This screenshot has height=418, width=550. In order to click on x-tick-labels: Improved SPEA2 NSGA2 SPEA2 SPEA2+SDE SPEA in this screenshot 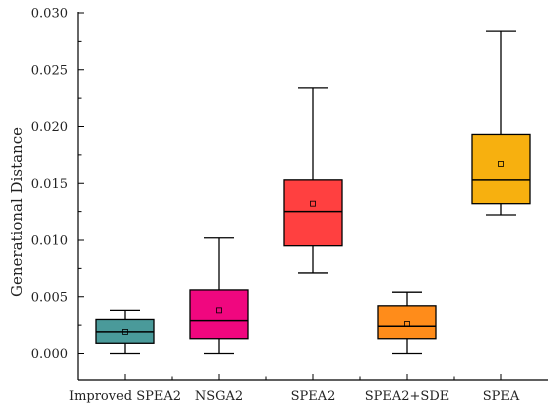, I will do `click(294, 396)`.